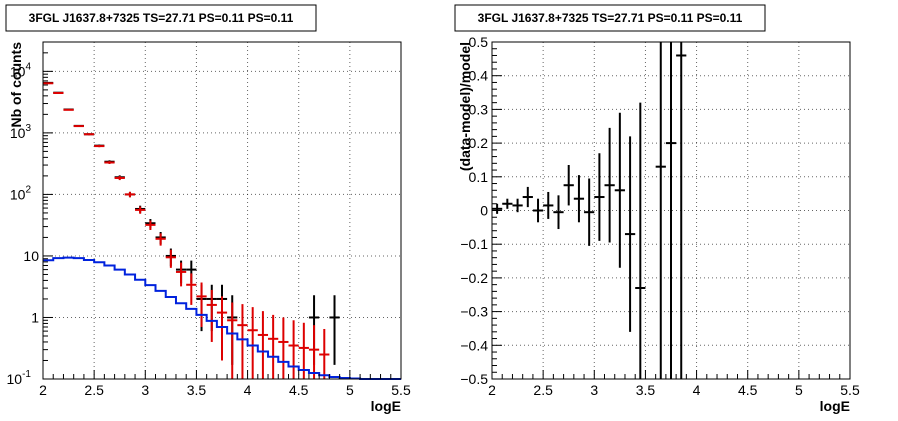 Image resolution: width=898 pixels, height=421 pixels. What do you see at coordinates (474, 278) in the screenshot?
I see `y-tick-label: −0.2` at bounding box center [474, 278].